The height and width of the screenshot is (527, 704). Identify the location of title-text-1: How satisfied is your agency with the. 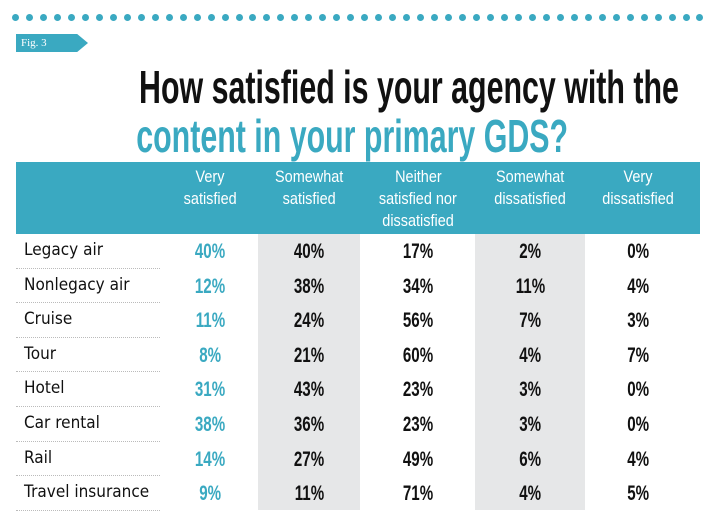
(409, 87).